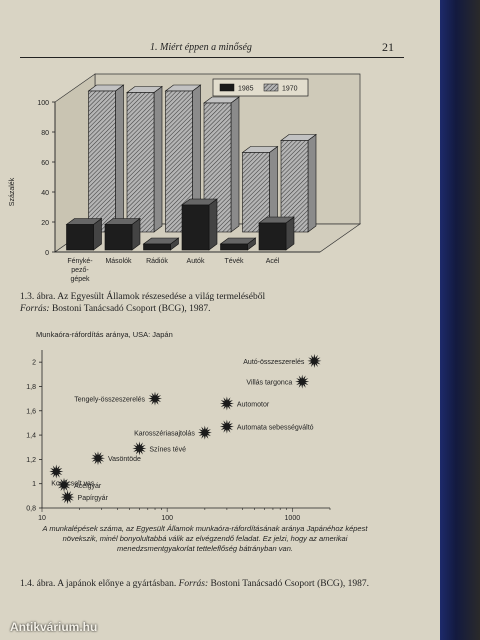 The height and width of the screenshot is (640, 480). I want to click on bar-1970-0-side, so click(119, 158).